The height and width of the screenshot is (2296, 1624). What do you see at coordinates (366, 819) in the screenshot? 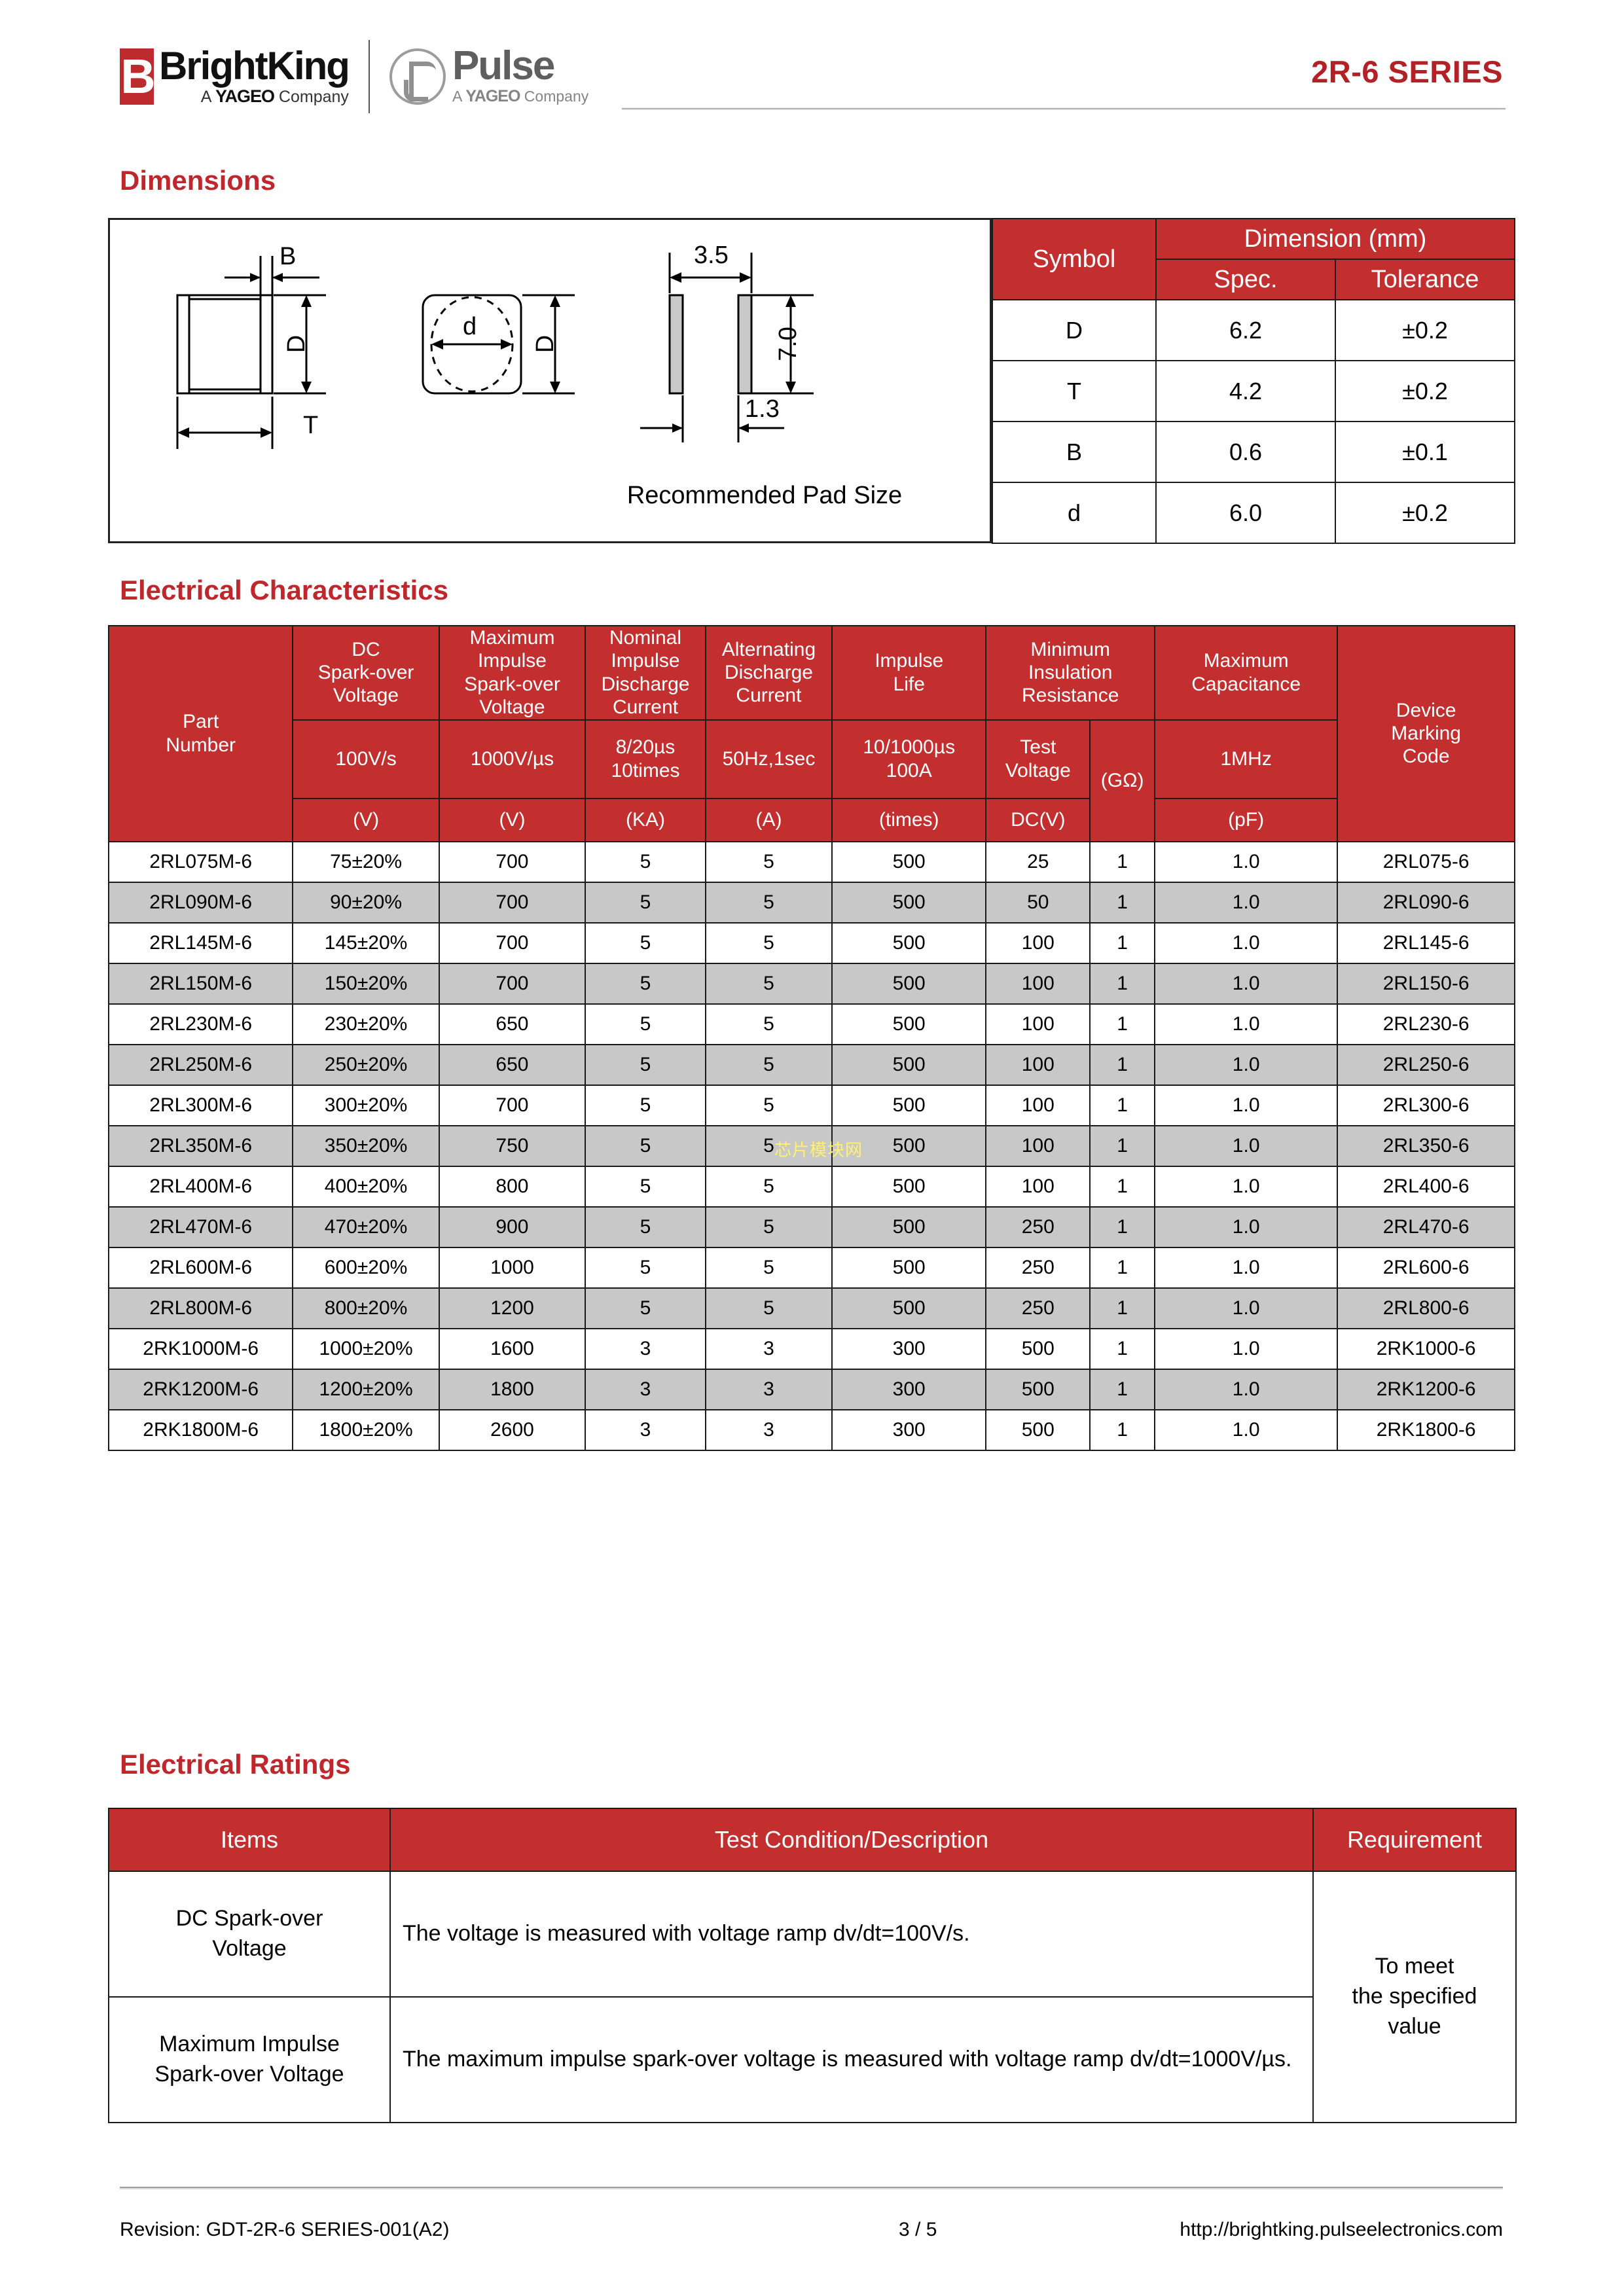
I see `ec-unit-v1: (V)` at bounding box center [366, 819].